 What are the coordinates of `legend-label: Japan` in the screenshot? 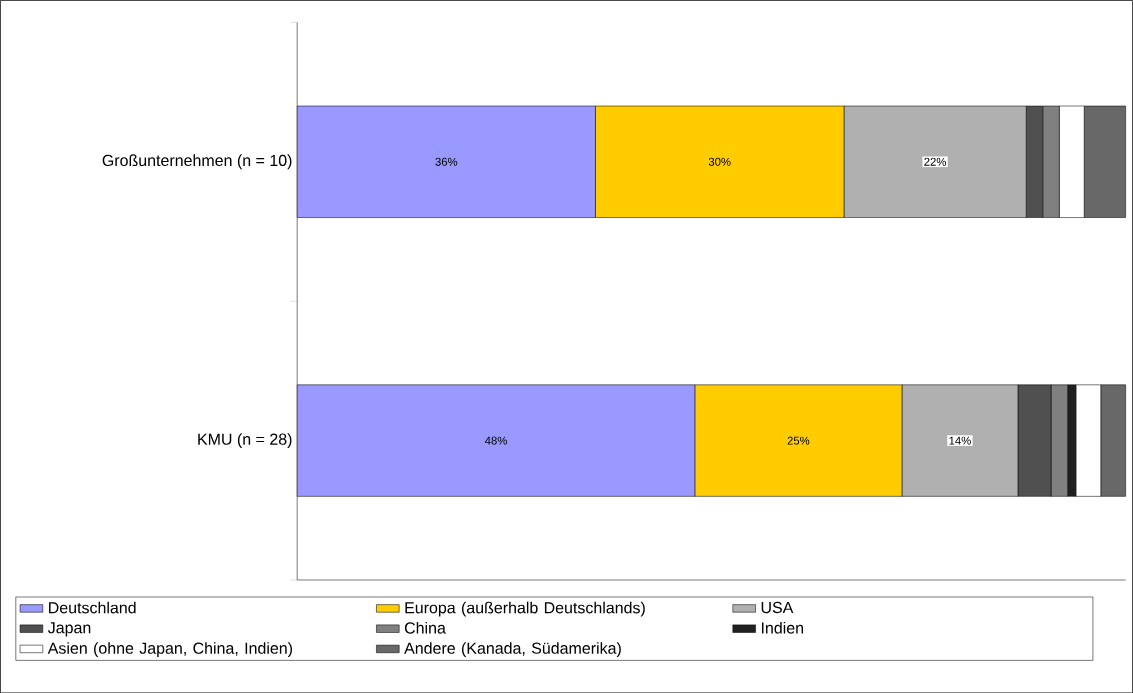 It's located at (69, 629).